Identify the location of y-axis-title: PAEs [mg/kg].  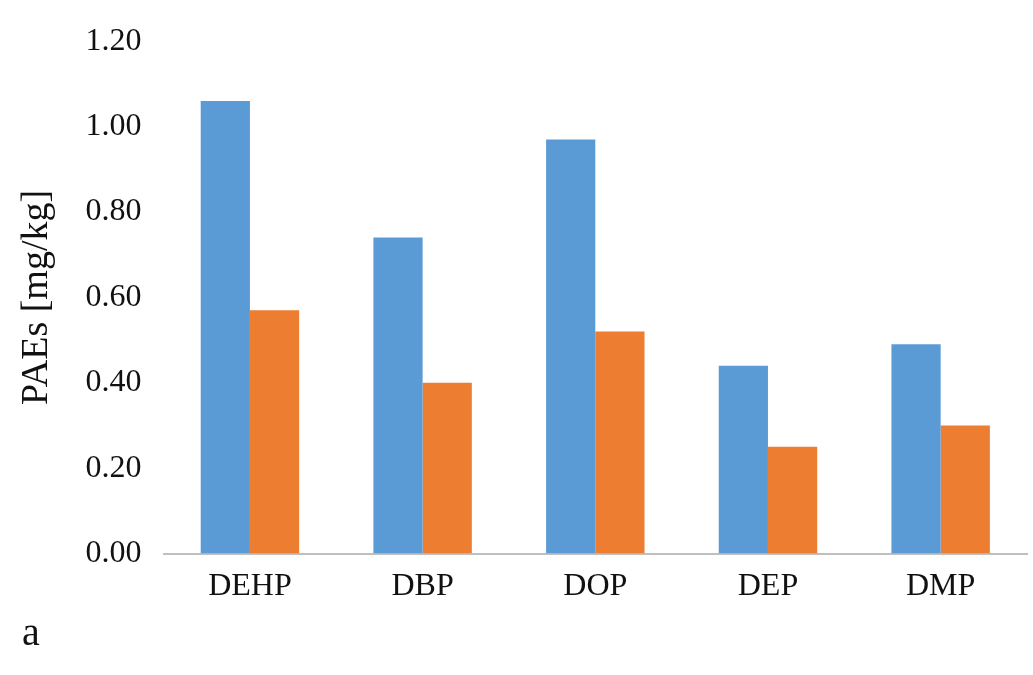
(33, 297).